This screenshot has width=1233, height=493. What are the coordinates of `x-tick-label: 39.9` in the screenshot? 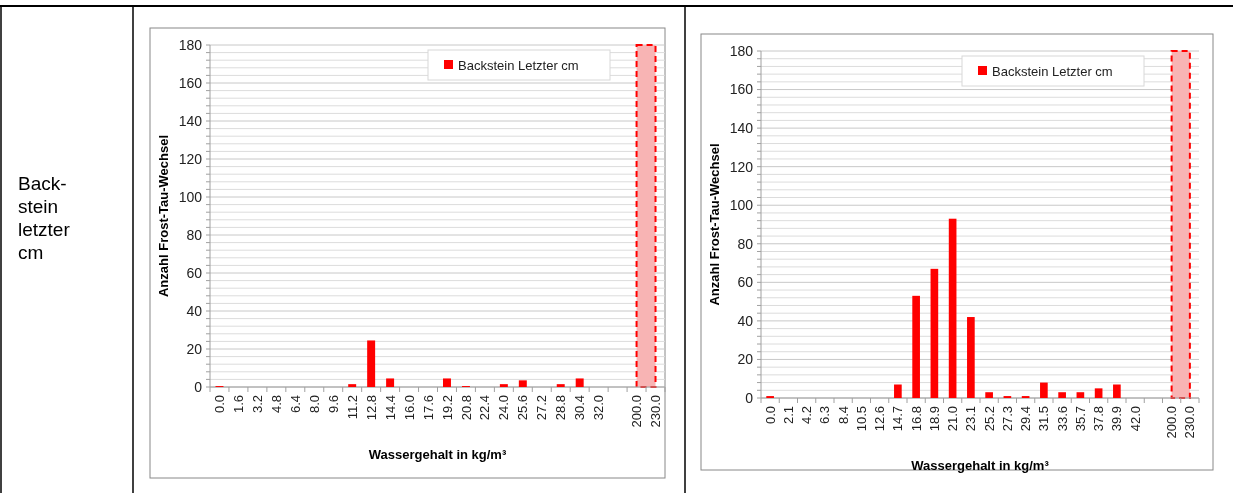 It's located at (1117, 419).